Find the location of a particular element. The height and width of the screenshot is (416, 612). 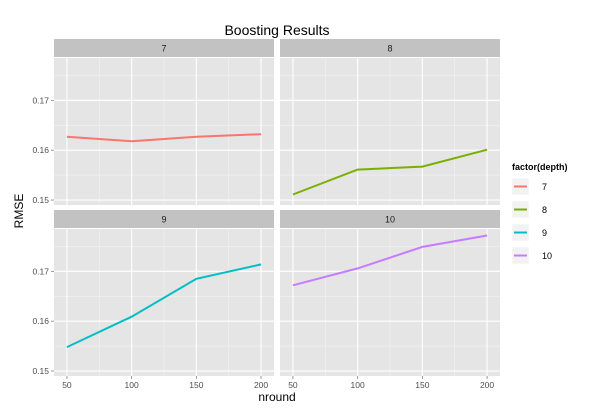

facet-strip-label: 8 is located at coordinates (389, 49).